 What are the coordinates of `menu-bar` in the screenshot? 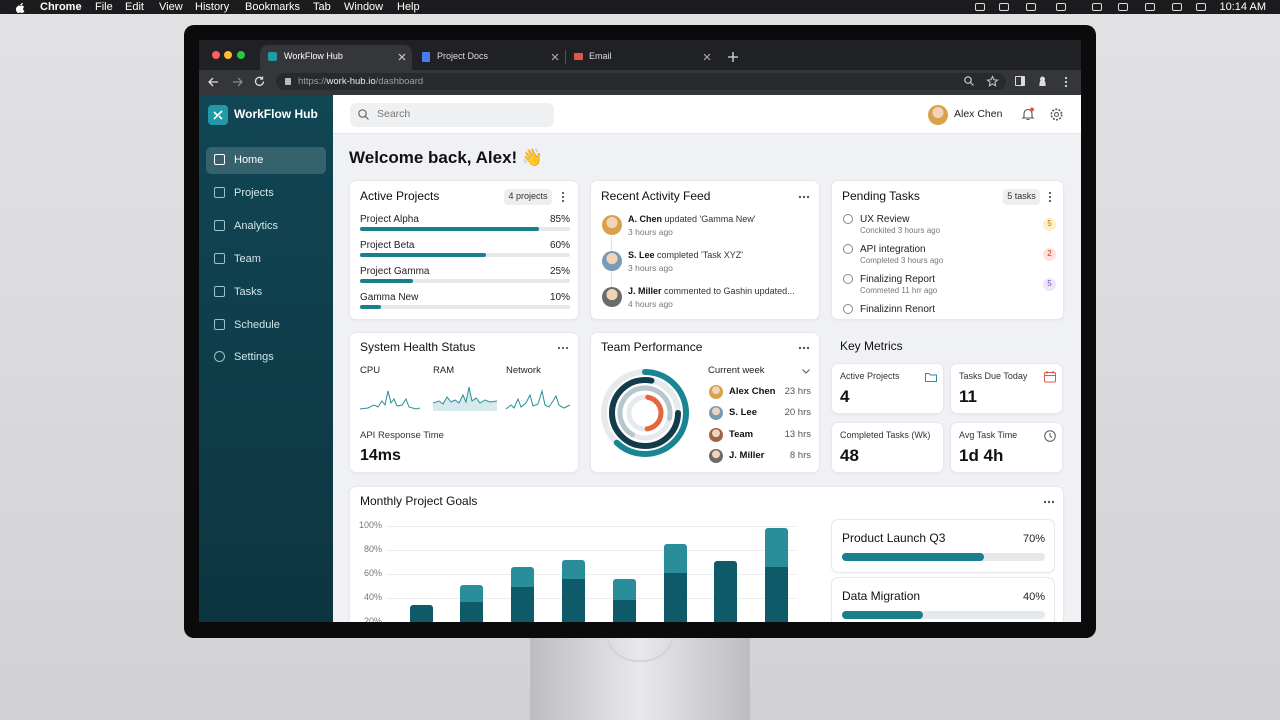 It's located at (640, 7).